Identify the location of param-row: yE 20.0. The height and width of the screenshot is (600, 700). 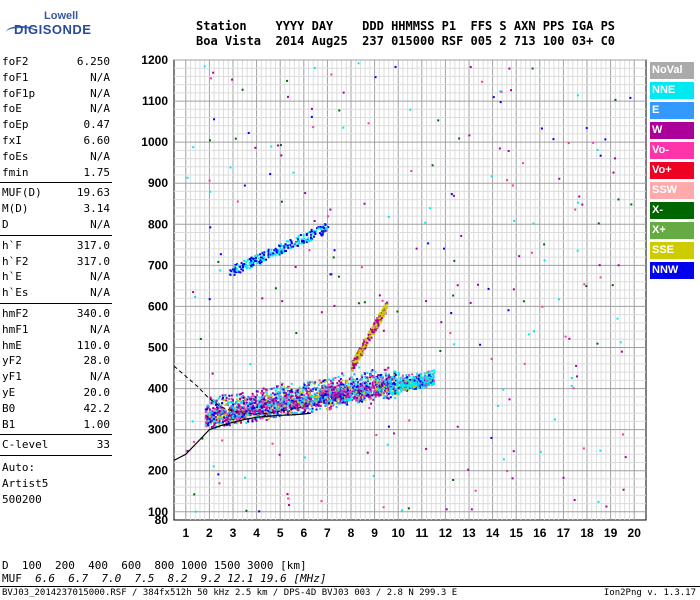
(56, 393).